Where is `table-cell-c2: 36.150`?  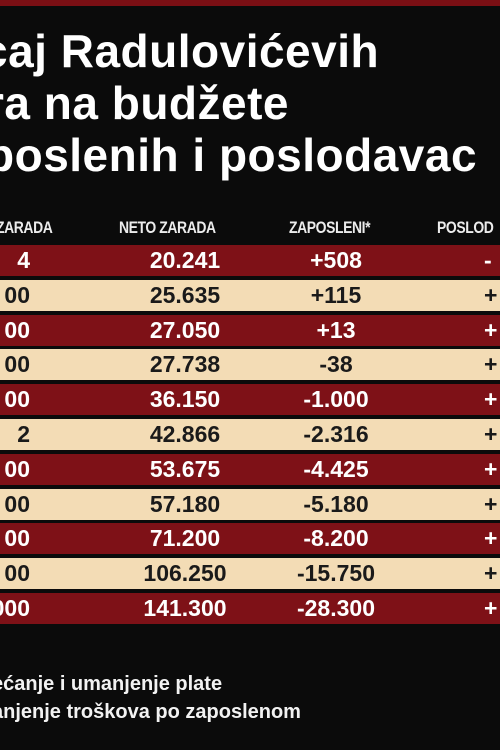 table-cell-c2: 36.150 is located at coordinates (185, 399).